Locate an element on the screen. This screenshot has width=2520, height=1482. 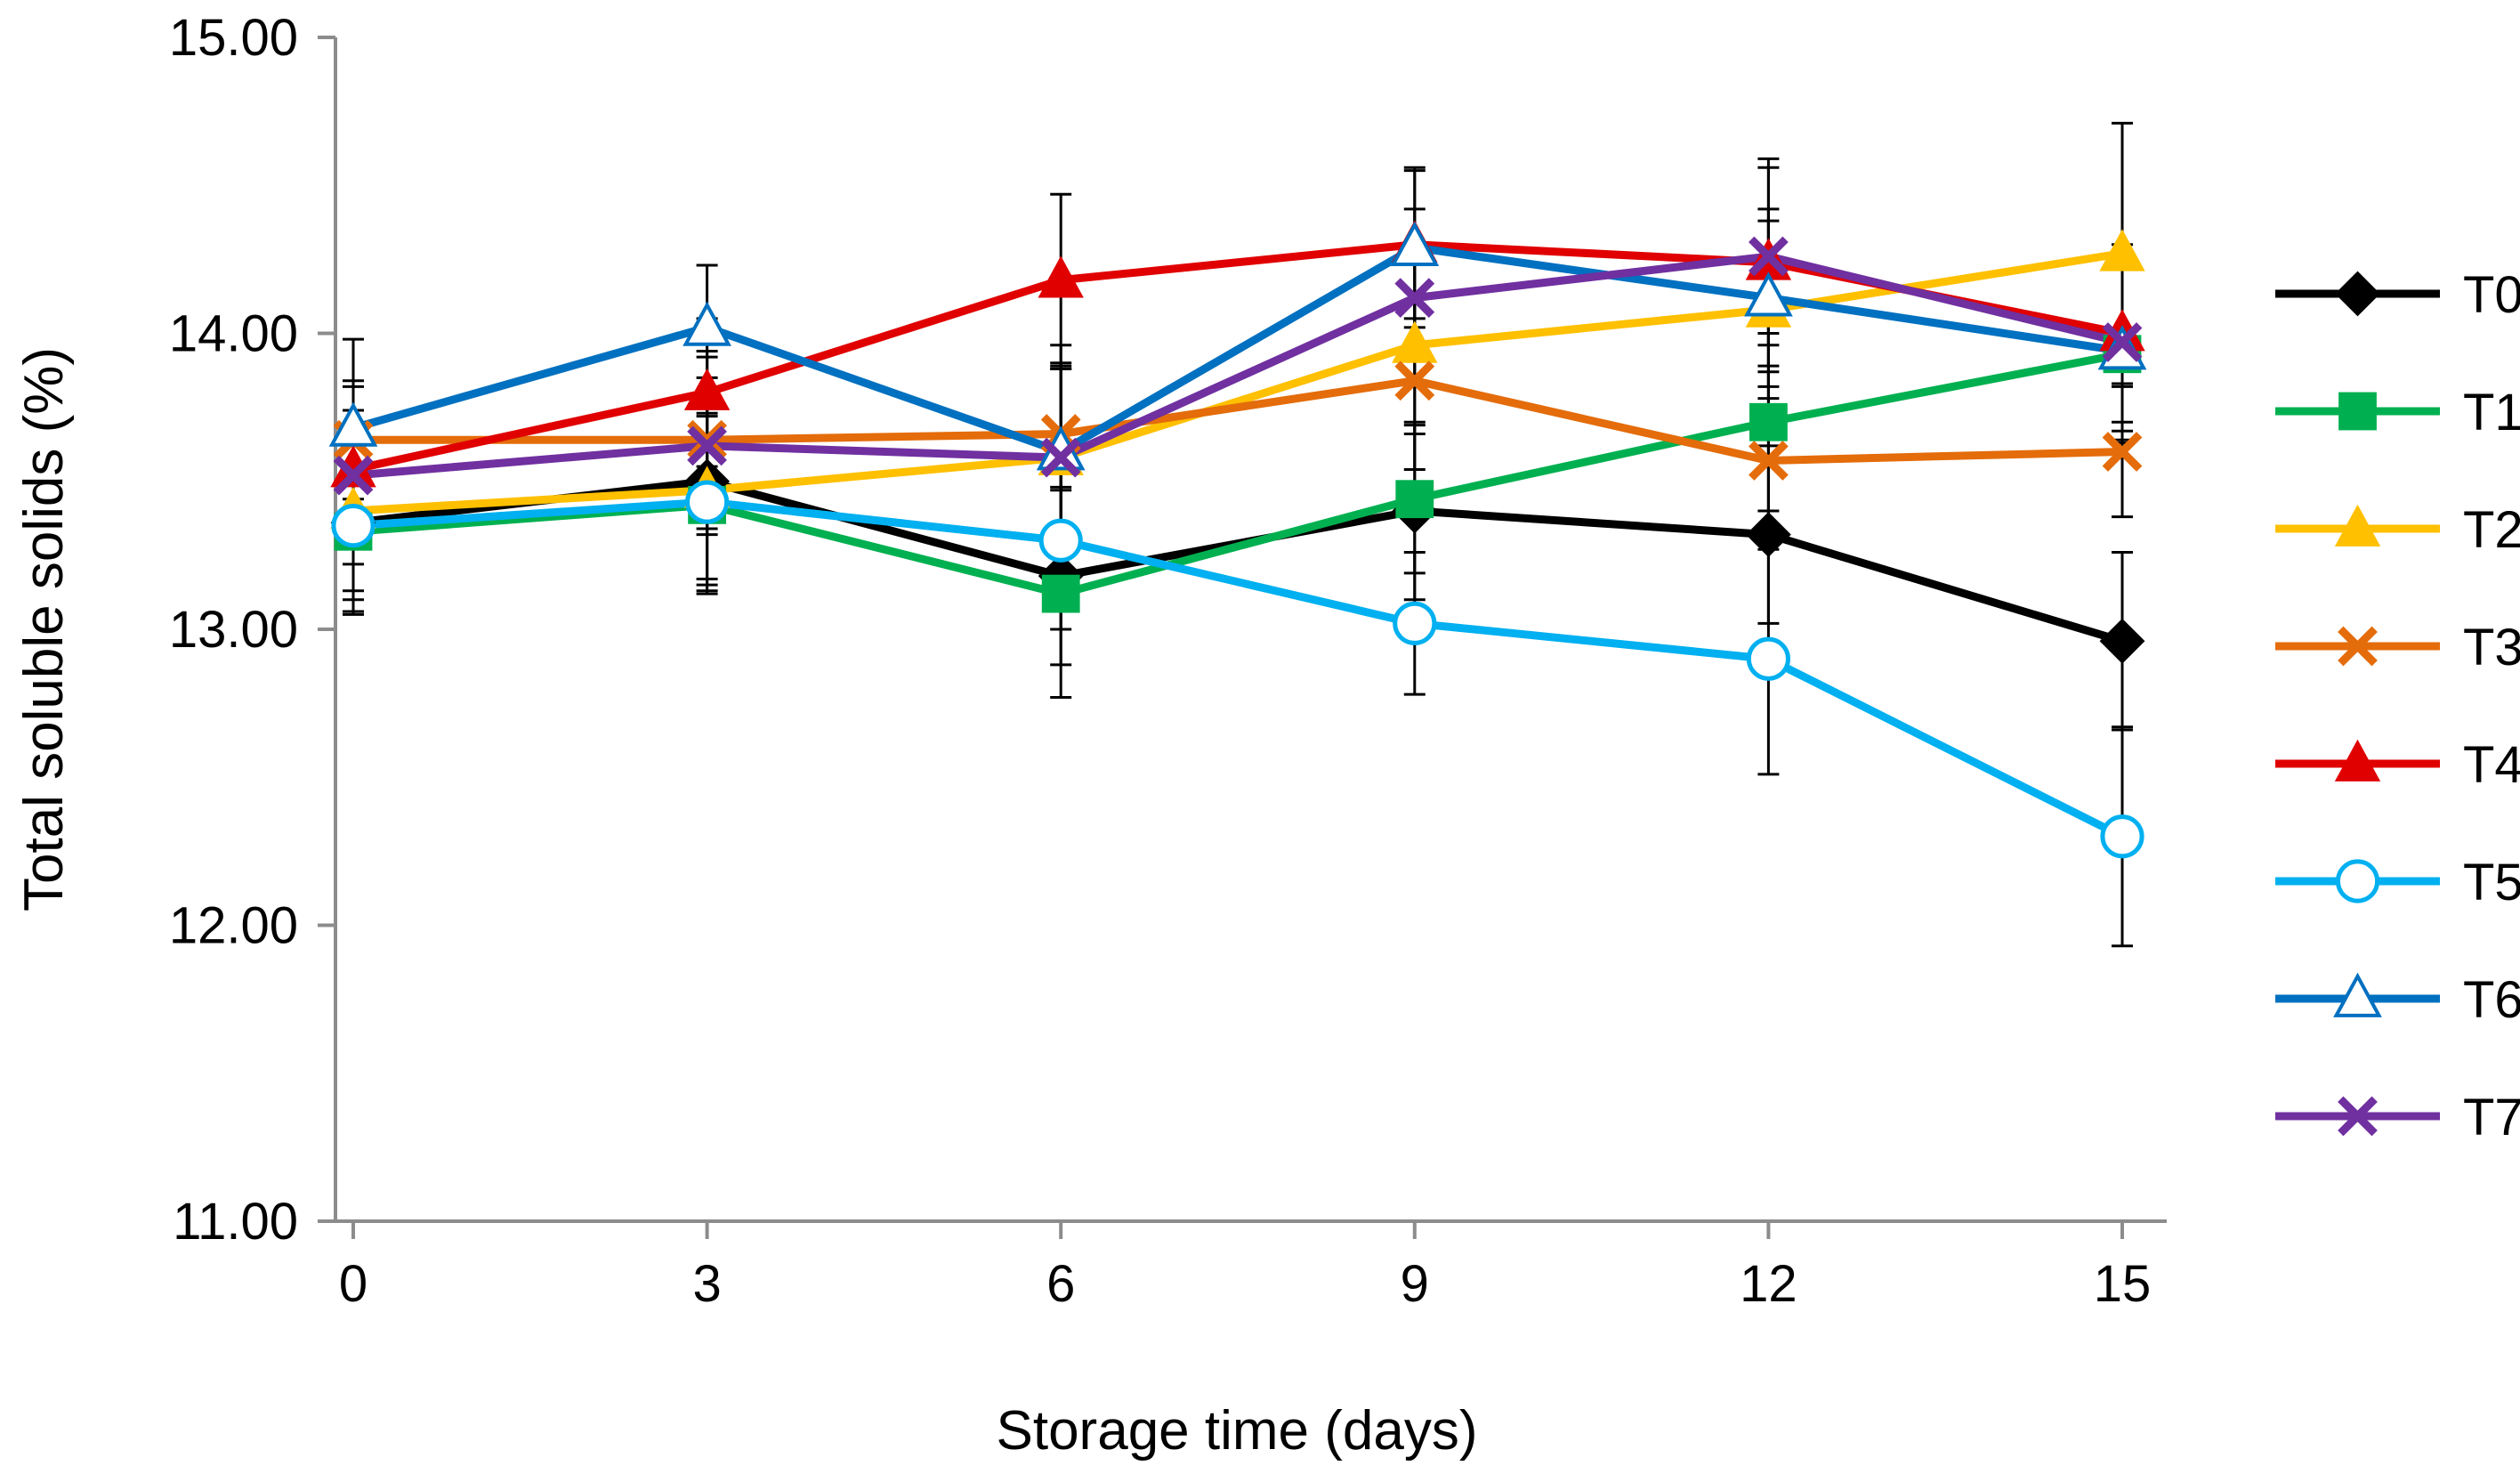
legend-label: T7 is located at coordinates (2491, 1118).